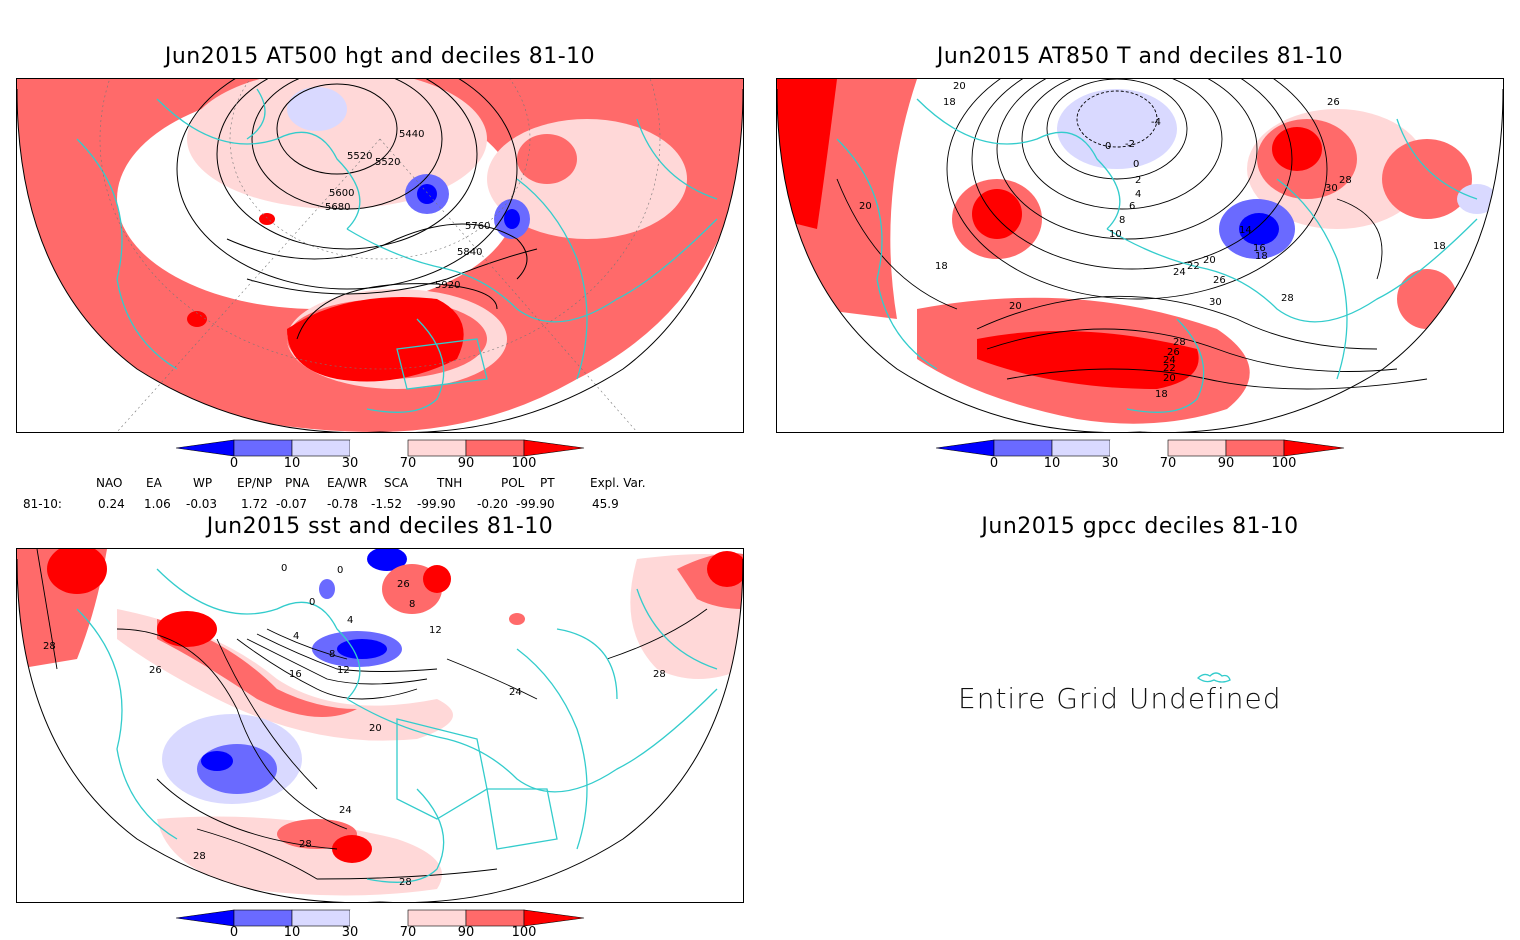  Describe the element at coordinates (547, 483) in the screenshot. I see `teleconn-header: PT` at that location.